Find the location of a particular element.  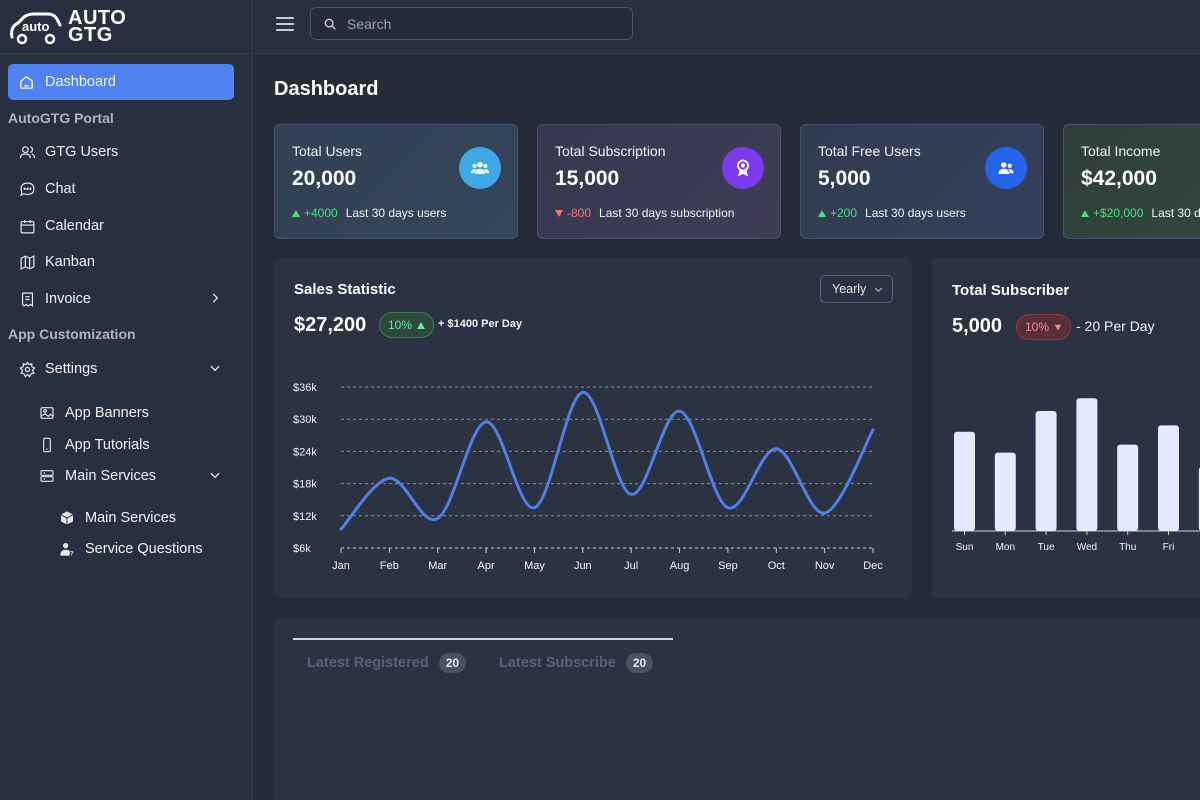

stat-footer: +4000 Last 30 days users is located at coordinates (369, 213).